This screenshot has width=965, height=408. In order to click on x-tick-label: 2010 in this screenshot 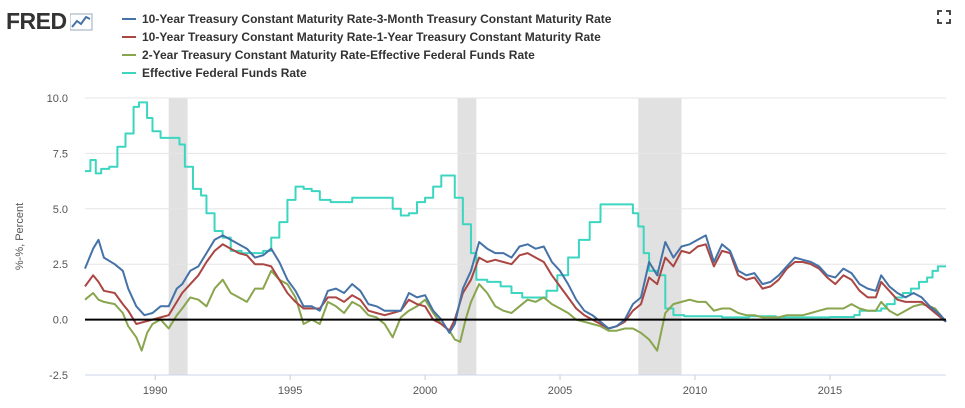, I will do `click(695, 391)`.